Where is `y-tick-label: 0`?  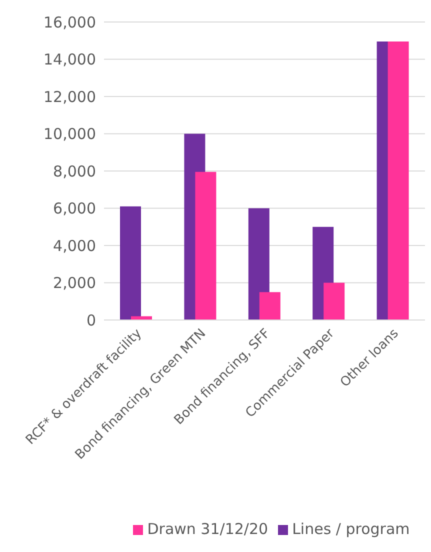 y-tick-label: 0 is located at coordinates (91, 320).